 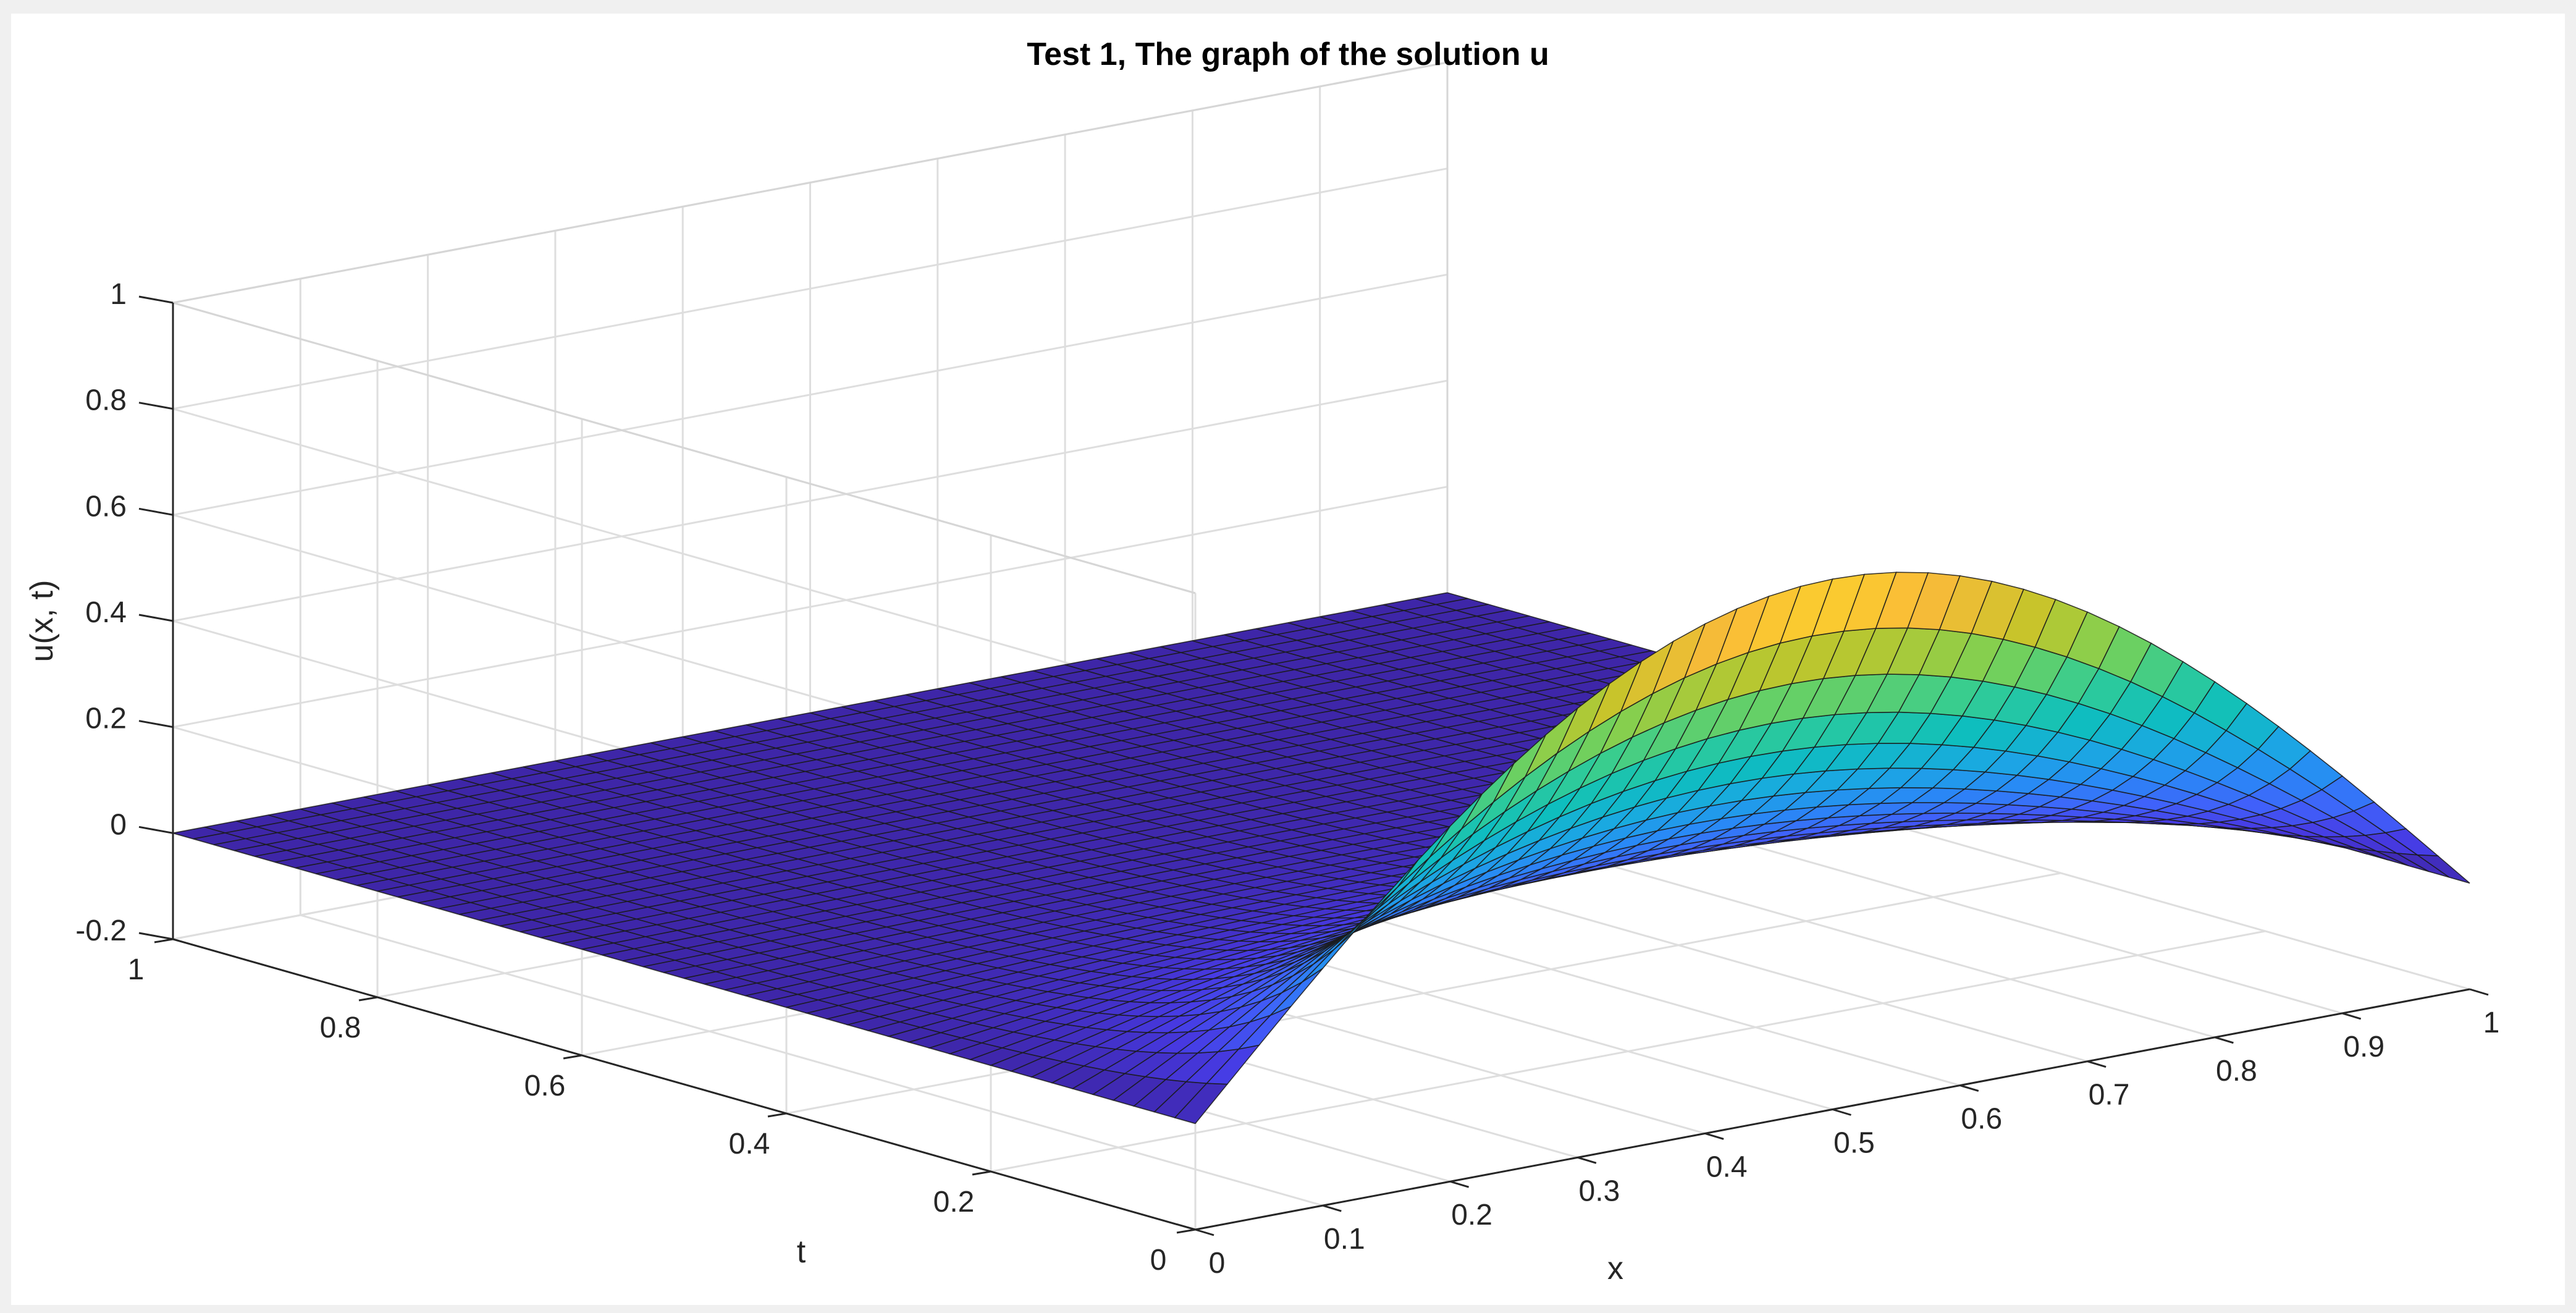 What do you see at coordinates (2442, 869) in the screenshot?
I see `surface-patch` at bounding box center [2442, 869].